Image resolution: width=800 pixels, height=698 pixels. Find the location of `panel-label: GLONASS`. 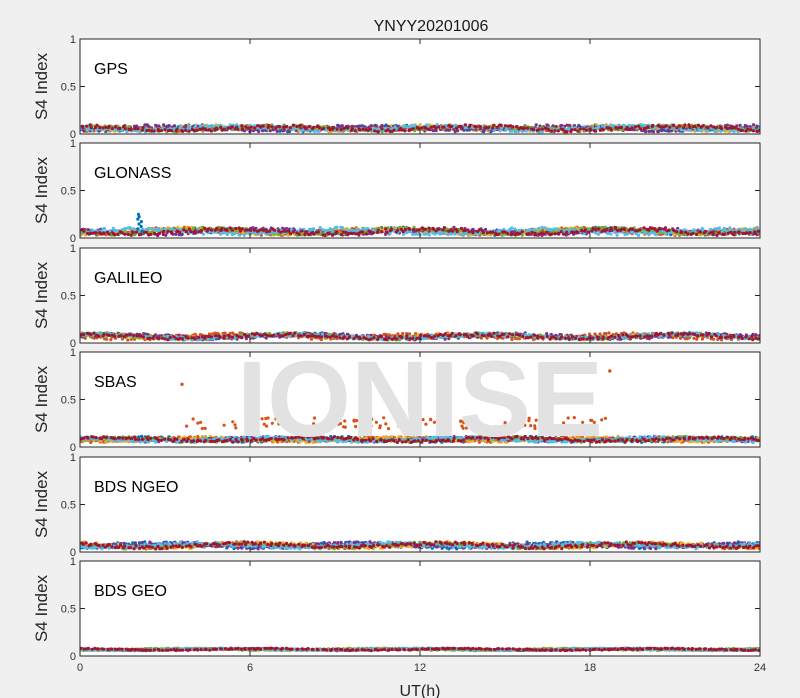

panel-label: GLONASS is located at coordinates (132, 173).